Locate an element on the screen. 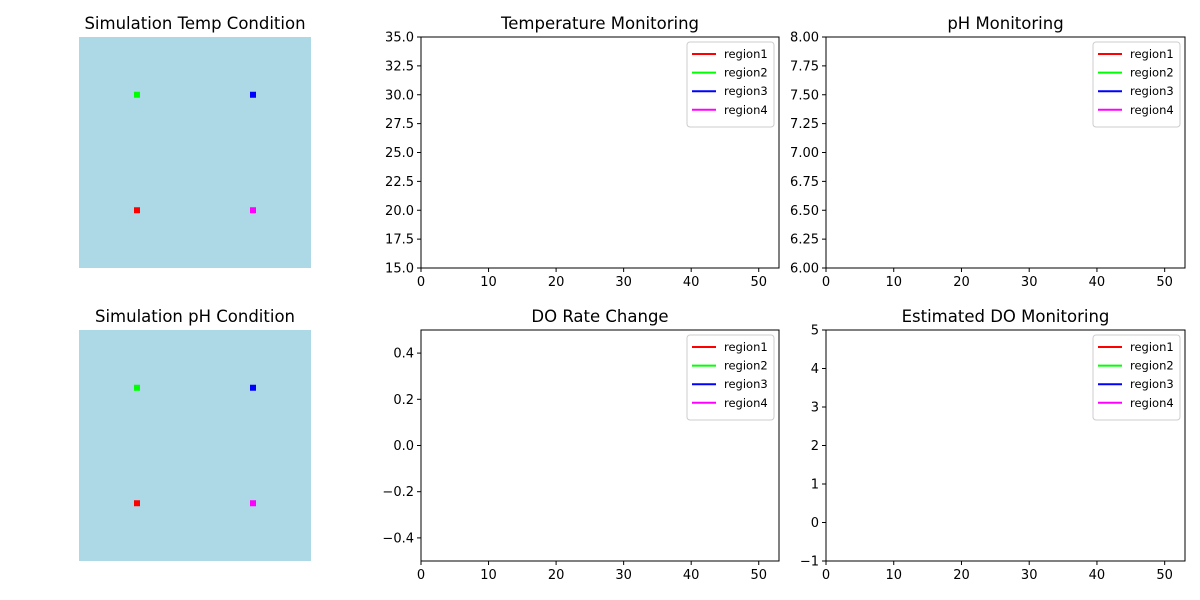 This screenshot has width=1200, height=600. y-tick-label: 6.50 is located at coordinates (804, 211).